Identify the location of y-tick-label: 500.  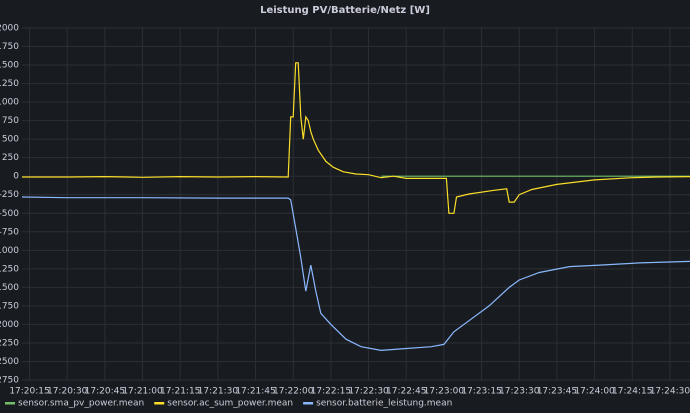
(10, 140).